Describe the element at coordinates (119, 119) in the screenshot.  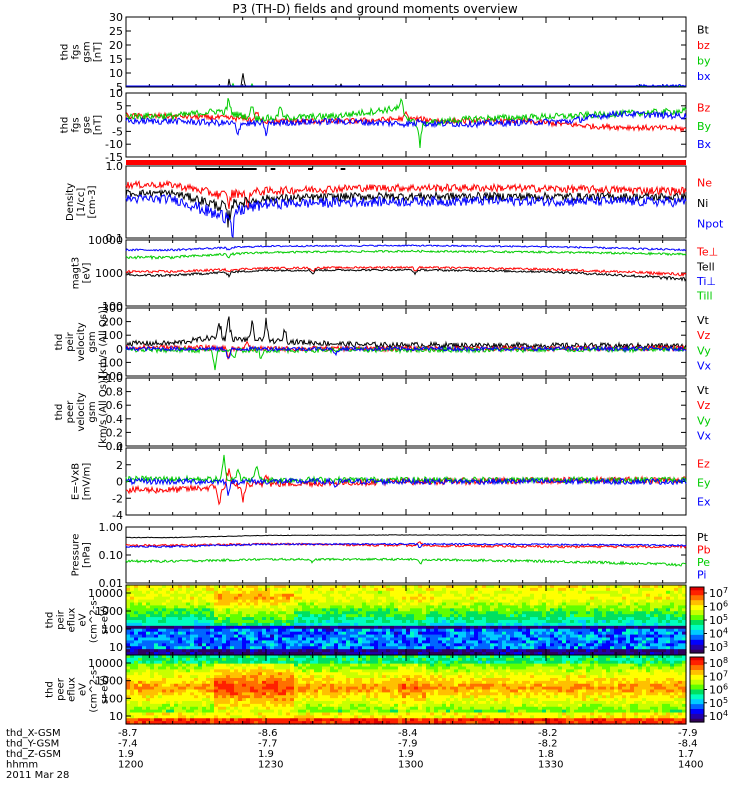
I see `y-tick-label: 0` at that location.